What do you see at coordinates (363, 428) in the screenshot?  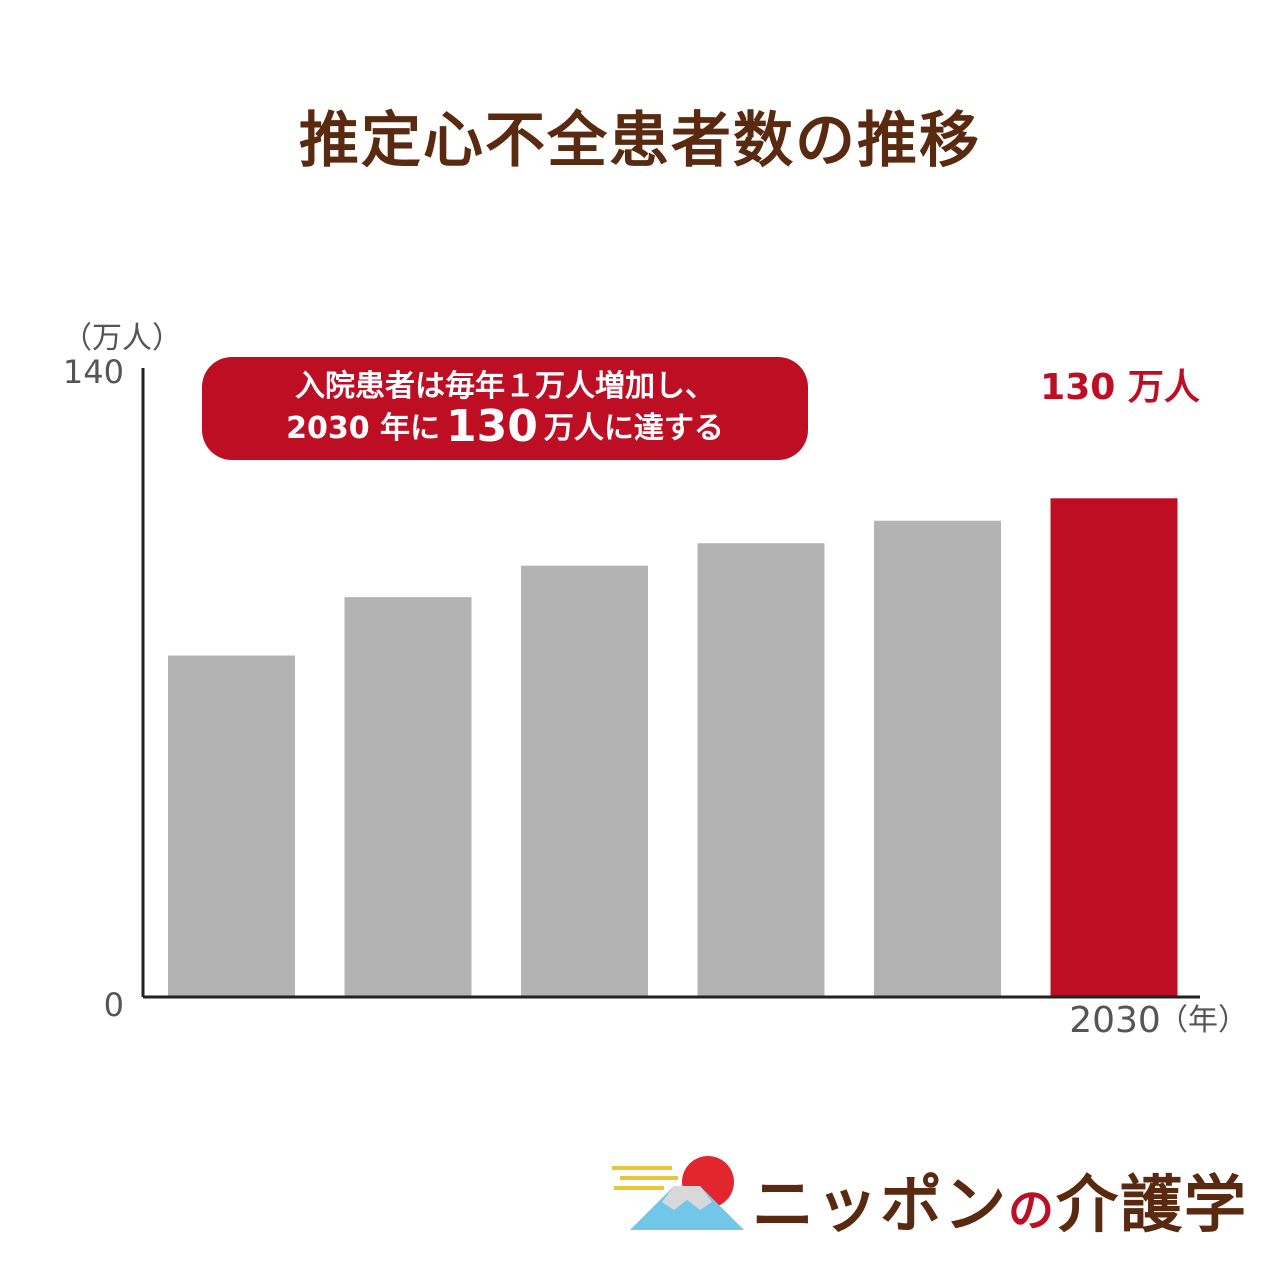 I see `callout-year-text: 2030 年に` at bounding box center [363, 428].